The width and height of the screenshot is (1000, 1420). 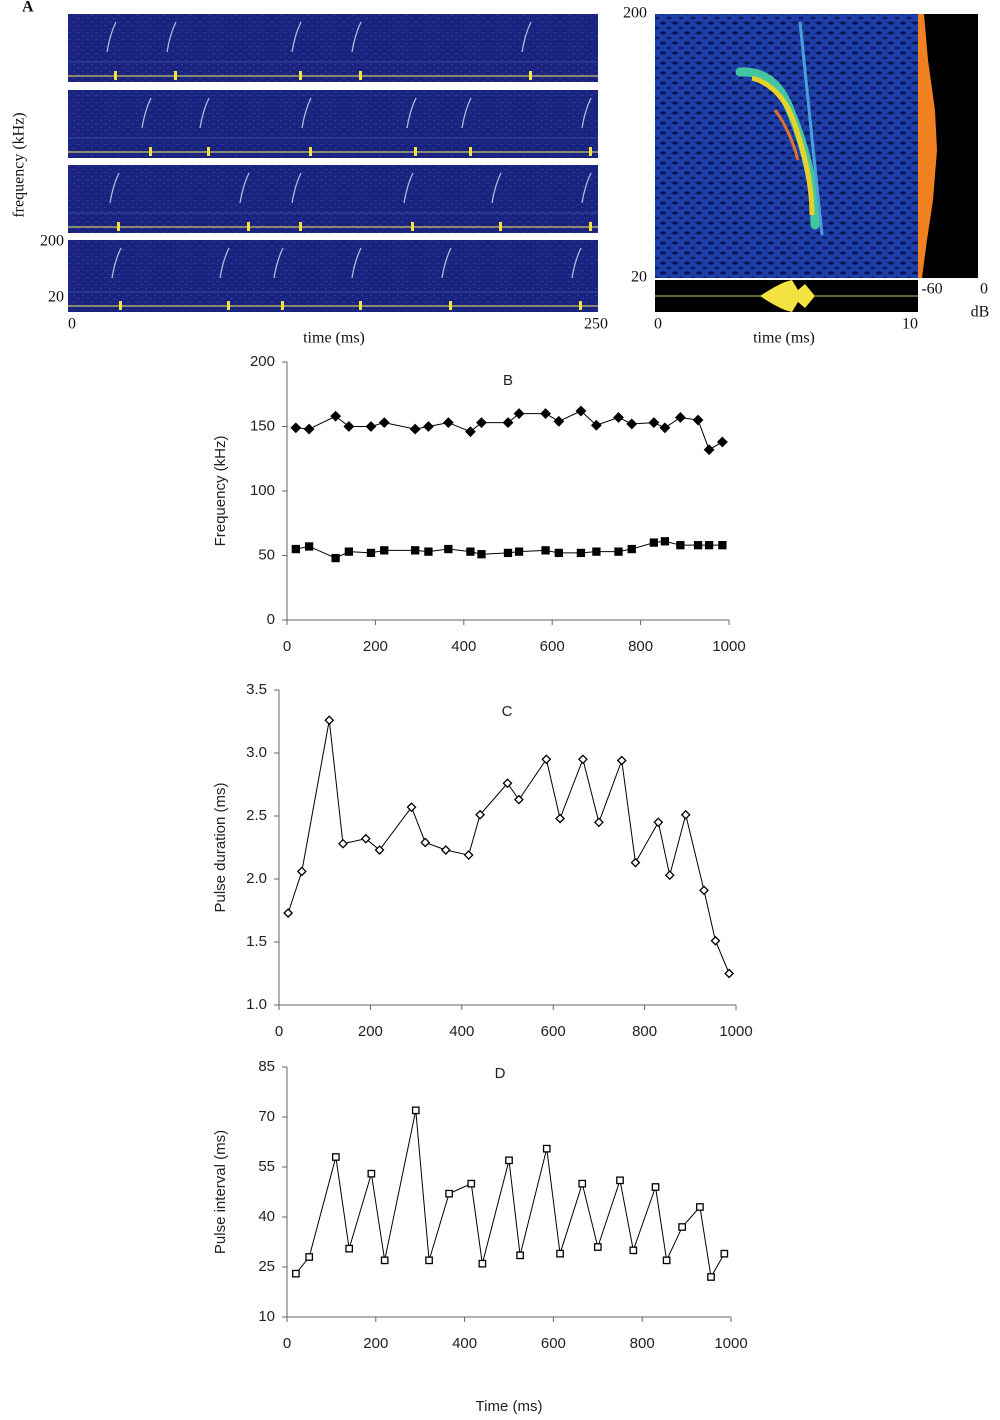 I want to click on db-tick-label: -60, so click(x=931, y=289).